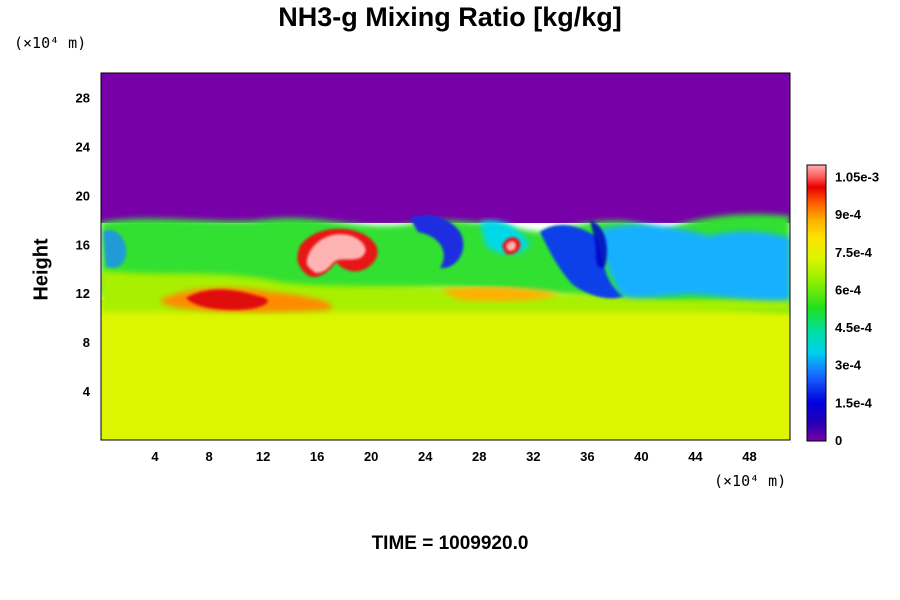  What do you see at coordinates (587, 456) in the screenshot?
I see `x-tick-label: 36` at bounding box center [587, 456].